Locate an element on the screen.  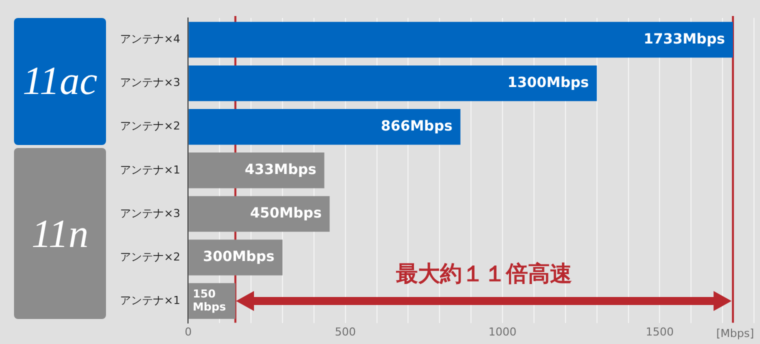
data-label: 433Mbps is located at coordinates (280, 170).